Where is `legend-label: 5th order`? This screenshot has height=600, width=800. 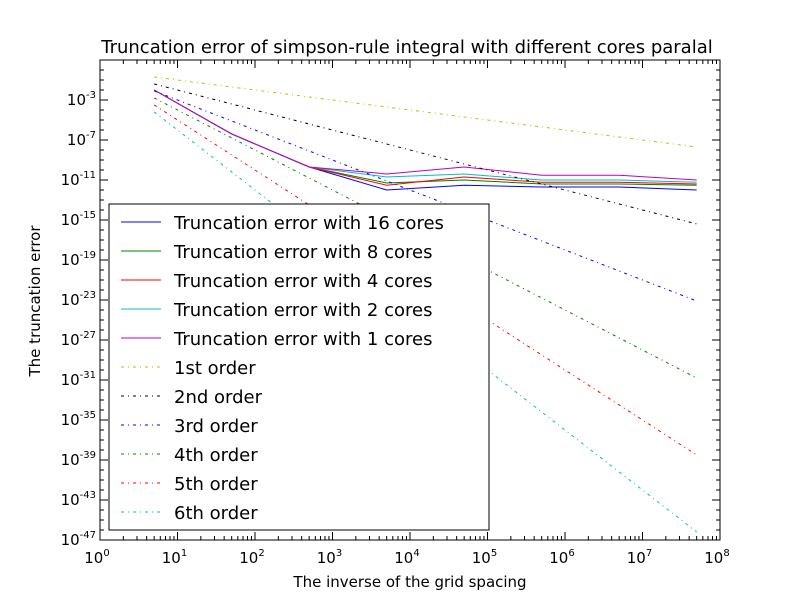
legend-label: 5th order is located at coordinates (216, 484).